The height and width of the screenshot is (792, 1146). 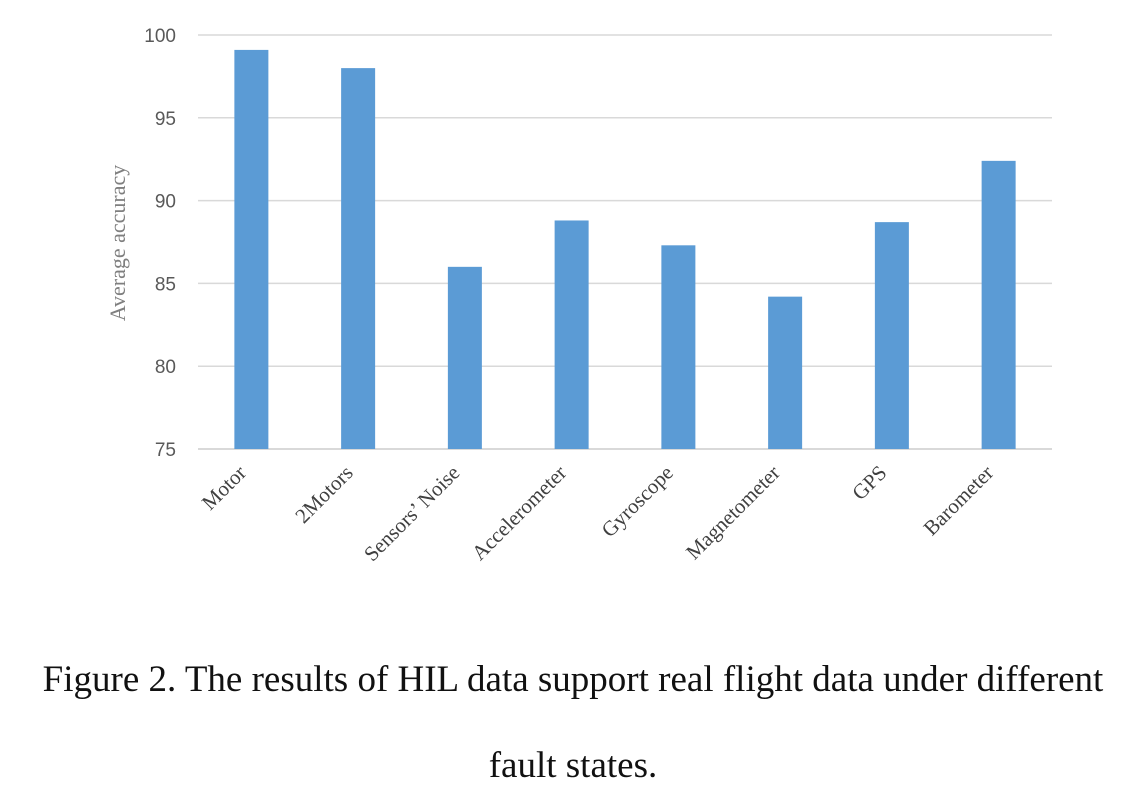 What do you see at coordinates (733, 513) in the screenshot?
I see `x-category-label: Magnetometer` at bounding box center [733, 513].